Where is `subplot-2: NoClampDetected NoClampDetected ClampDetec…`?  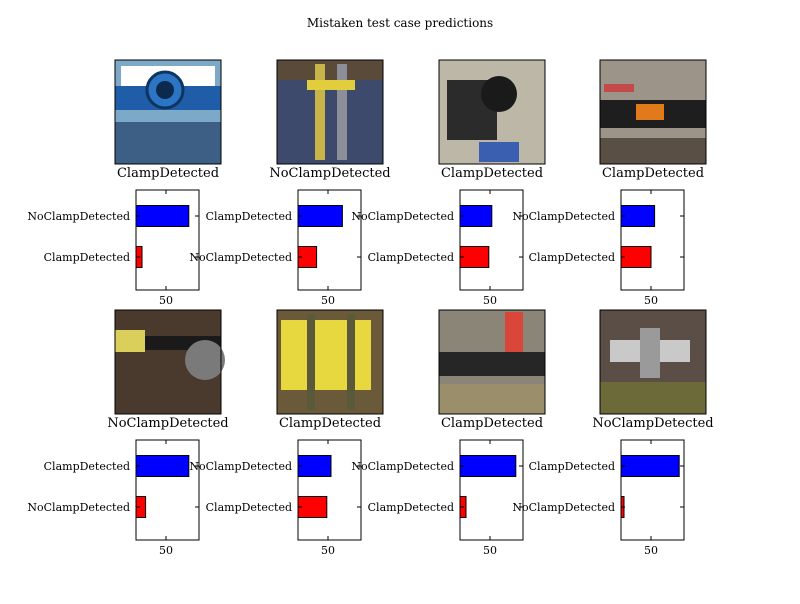
subplot-2: NoClampDetected NoClampDetected ClampDetec… is located at coordinates (290, 183).